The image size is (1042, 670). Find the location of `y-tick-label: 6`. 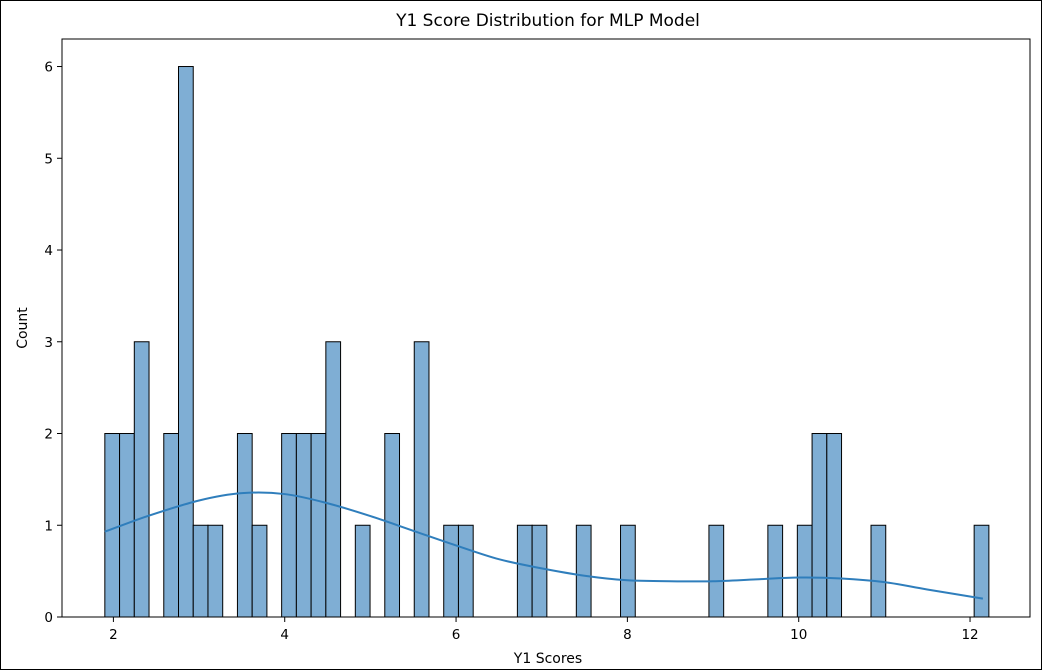

y-tick-label: 6 is located at coordinates (48, 68).